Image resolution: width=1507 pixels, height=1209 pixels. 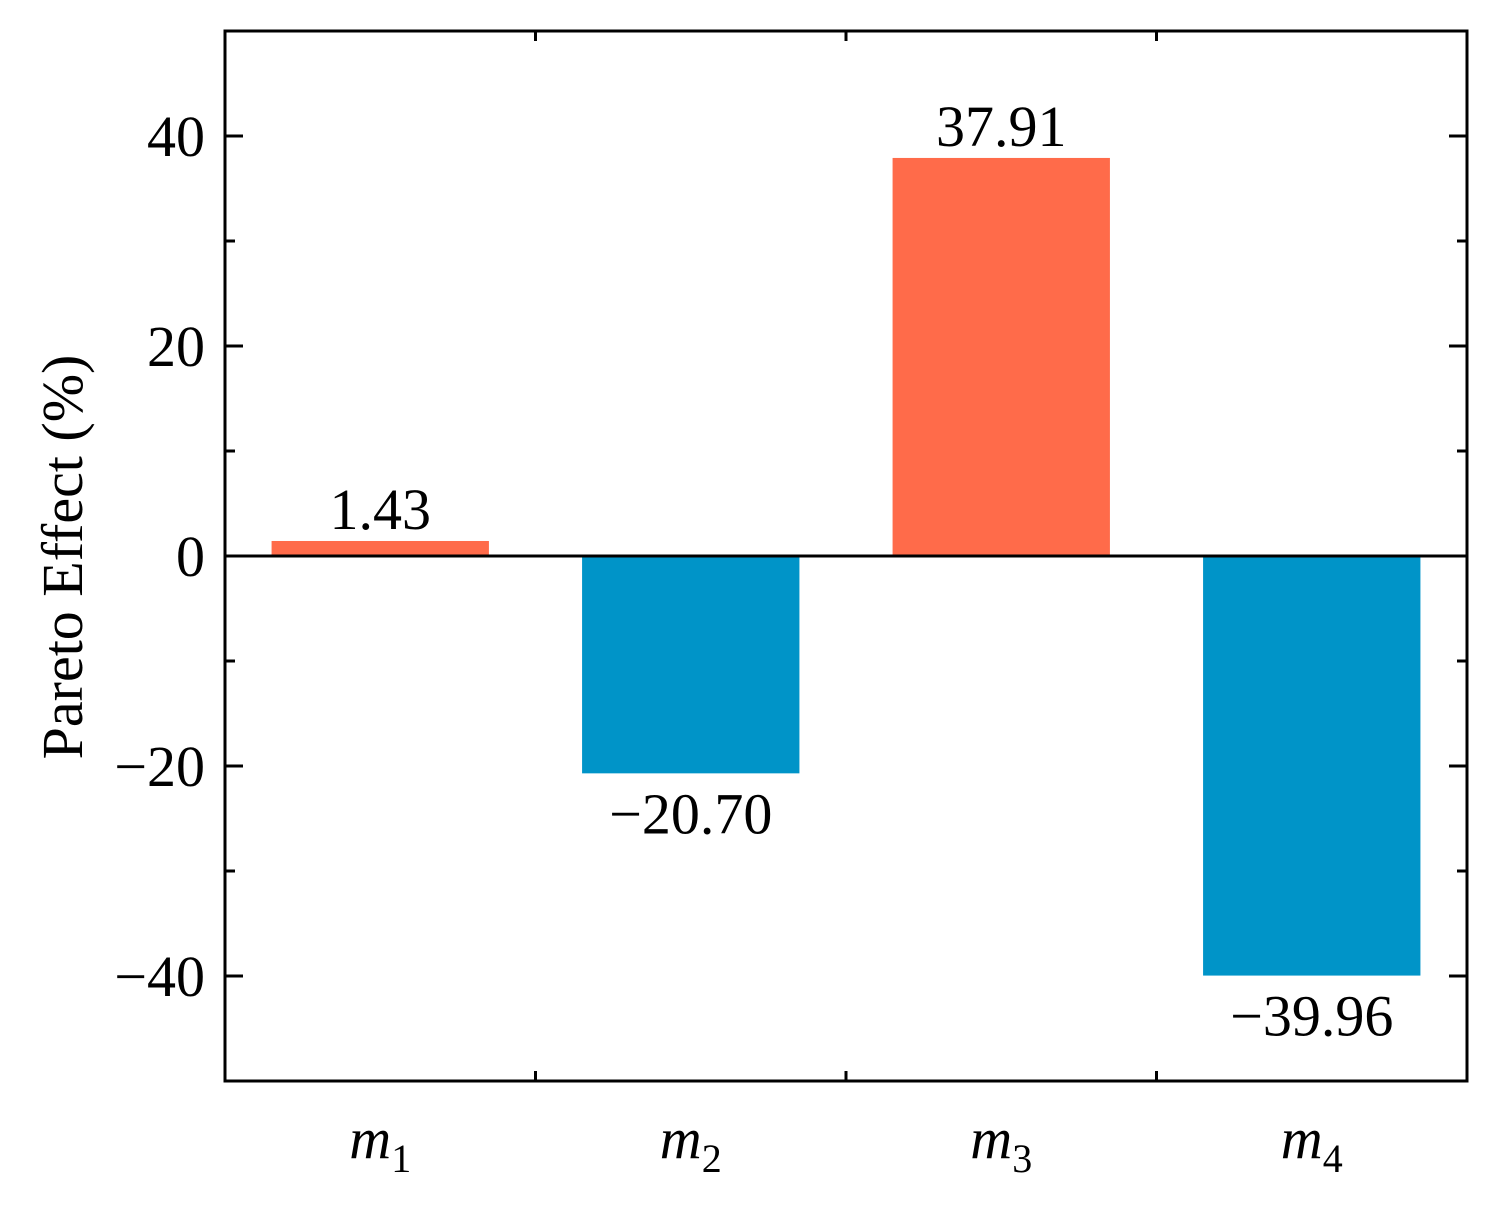 What do you see at coordinates (190, 556) in the screenshot?
I see `y-tick-label: 0` at bounding box center [190, 556].